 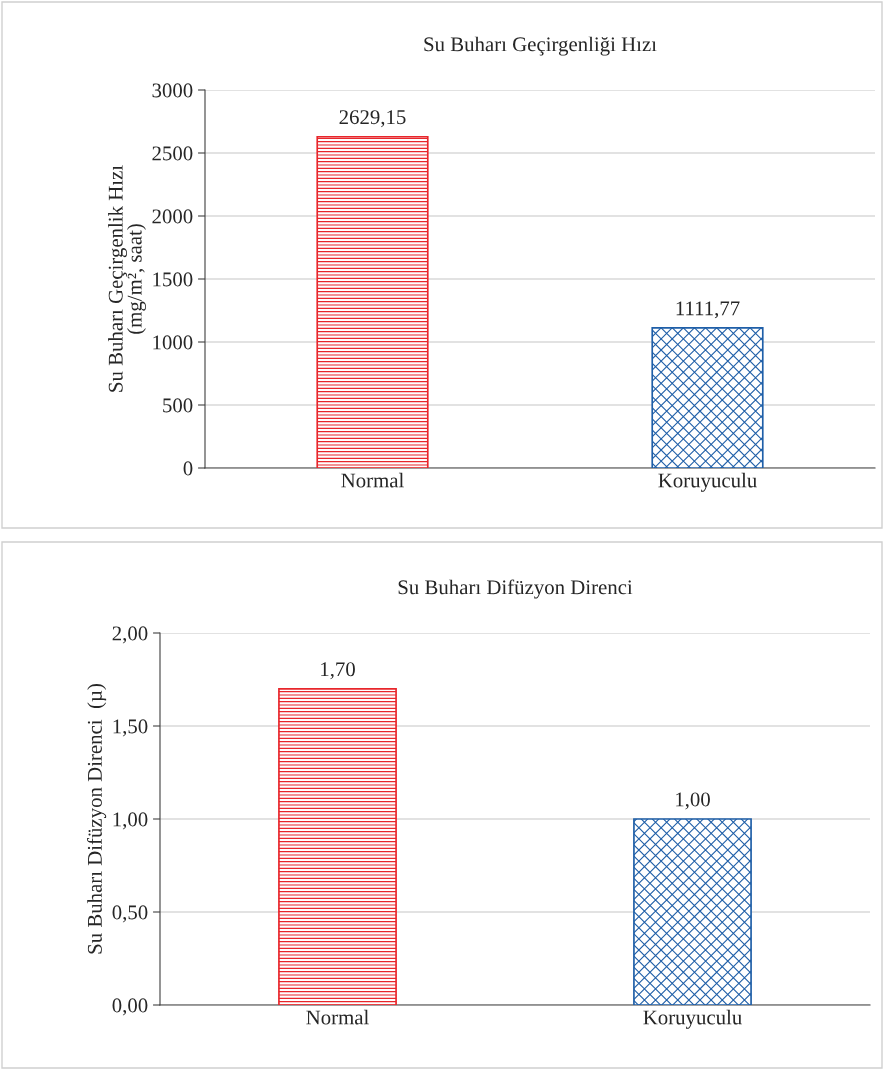 I want to click on y-tick-label: 500, so click(x=178, y=405).